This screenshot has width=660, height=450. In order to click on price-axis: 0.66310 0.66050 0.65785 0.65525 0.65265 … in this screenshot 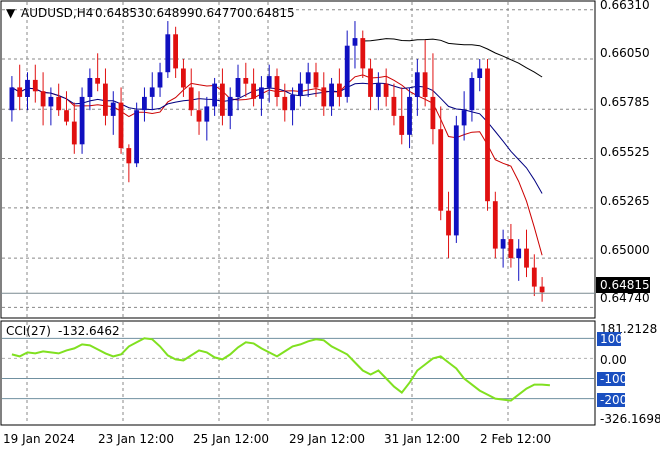, I will do `click(625, 152)`.